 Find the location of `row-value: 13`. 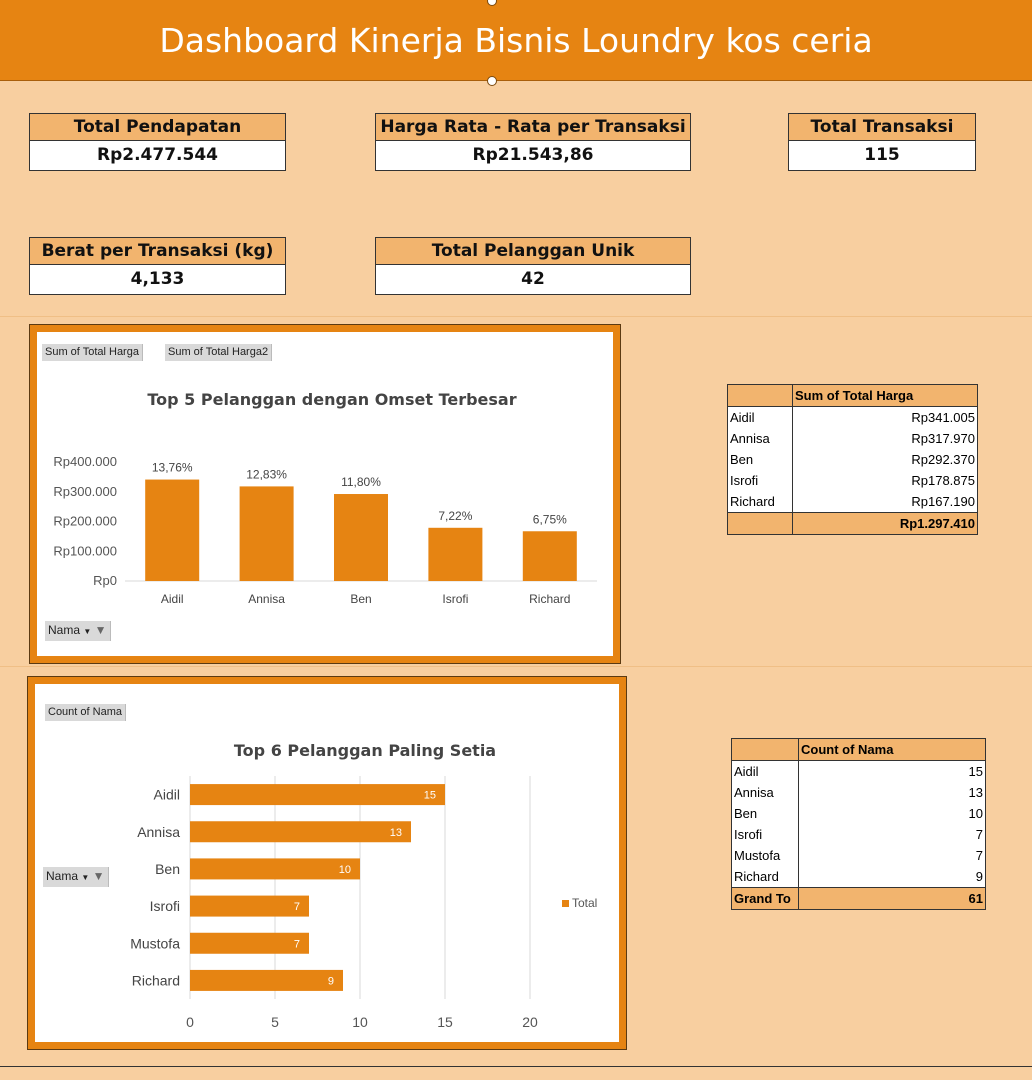

row-value: 13 is located at coordinates (892, 792).